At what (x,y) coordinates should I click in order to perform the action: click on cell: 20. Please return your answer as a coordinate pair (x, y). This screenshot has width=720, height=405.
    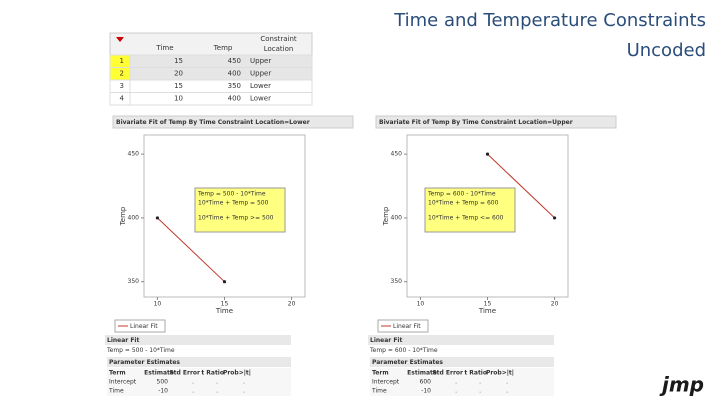
    Looking at the image, I should click on (178, 74).